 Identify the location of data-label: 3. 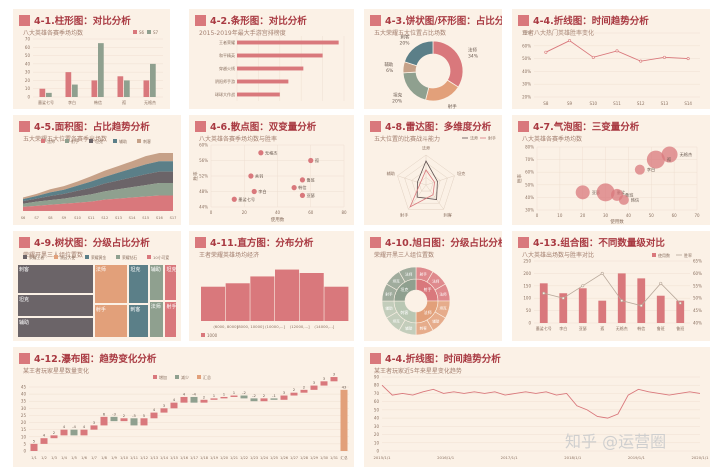
(164, 405).